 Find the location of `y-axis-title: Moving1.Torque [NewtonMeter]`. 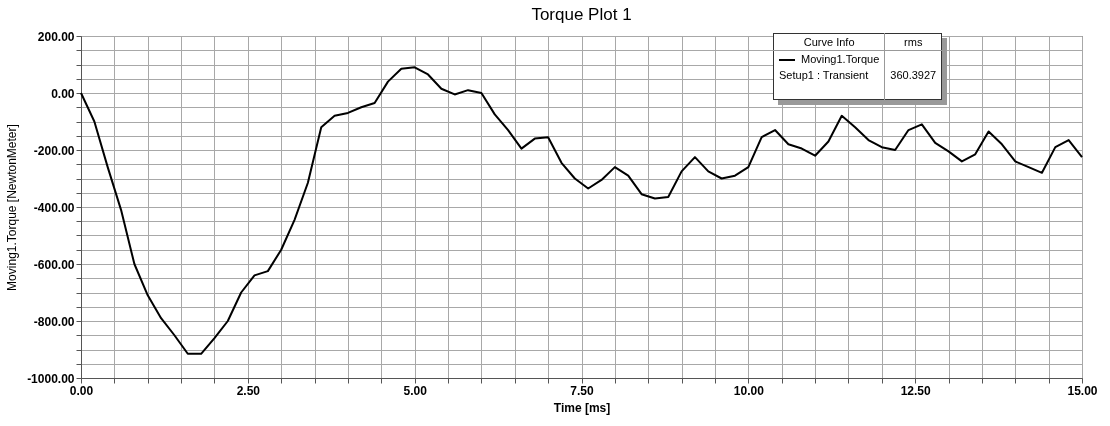

y-axis-title: Moving1.Torque [NewtonMeter] is located at coordinates (12, 207).